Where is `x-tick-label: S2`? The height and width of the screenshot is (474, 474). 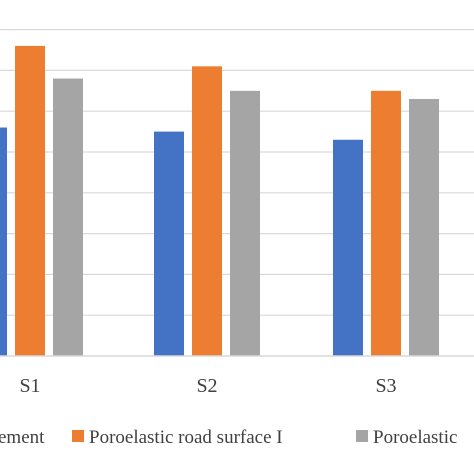
x-tick-label: S2 is located at coordinates (206, 386).